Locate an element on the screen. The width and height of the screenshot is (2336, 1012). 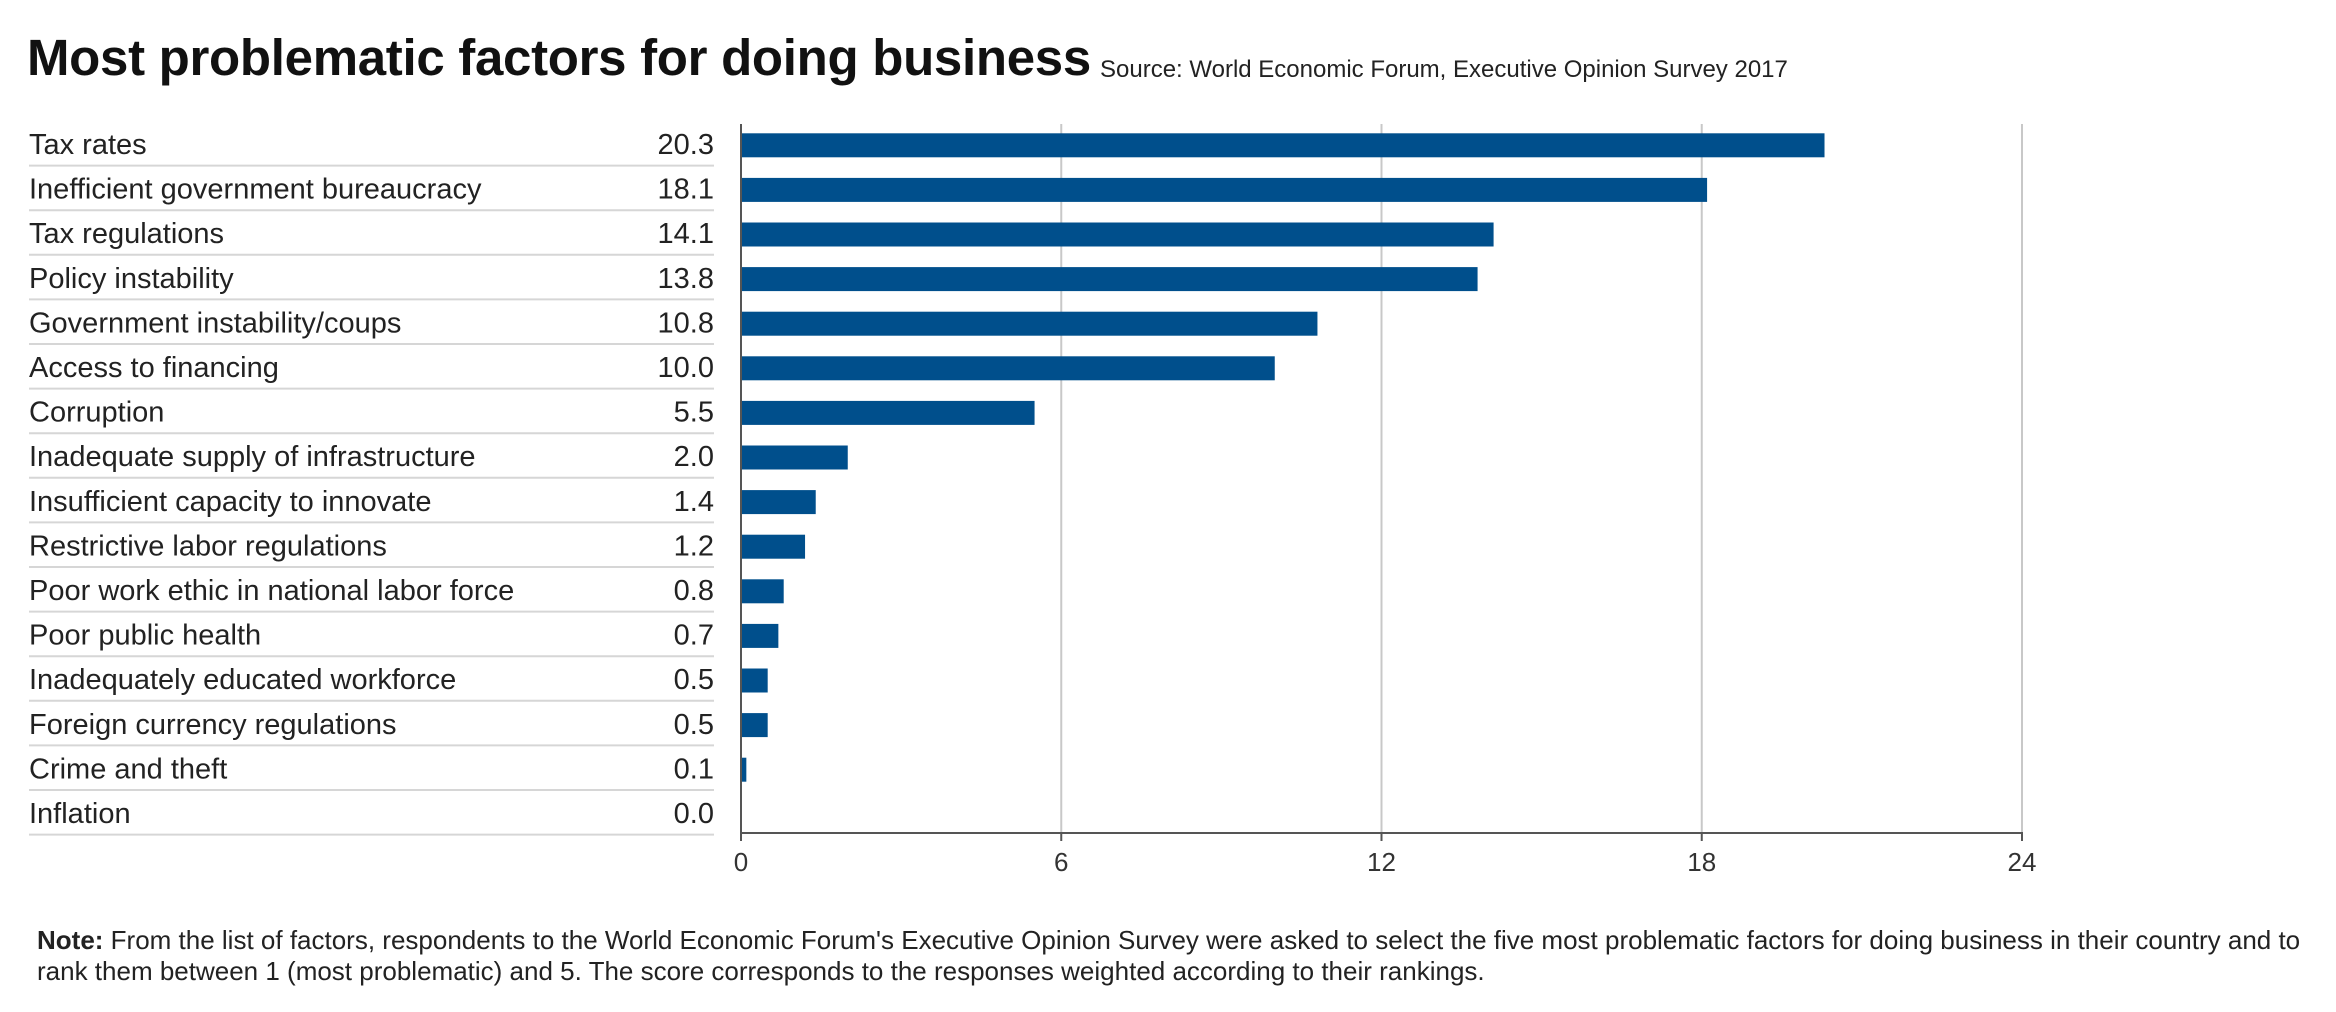
category-label: Policy instability is located at coordinates (131, 279).